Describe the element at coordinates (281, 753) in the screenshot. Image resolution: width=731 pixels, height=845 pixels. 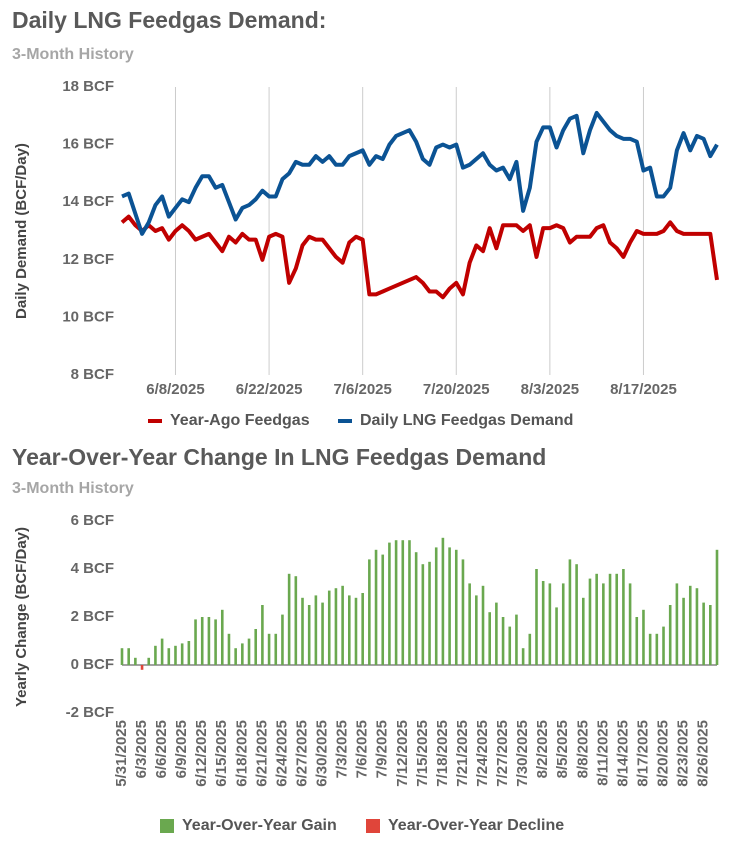
I see `x-tick-label: 6/24/2025` at that location.